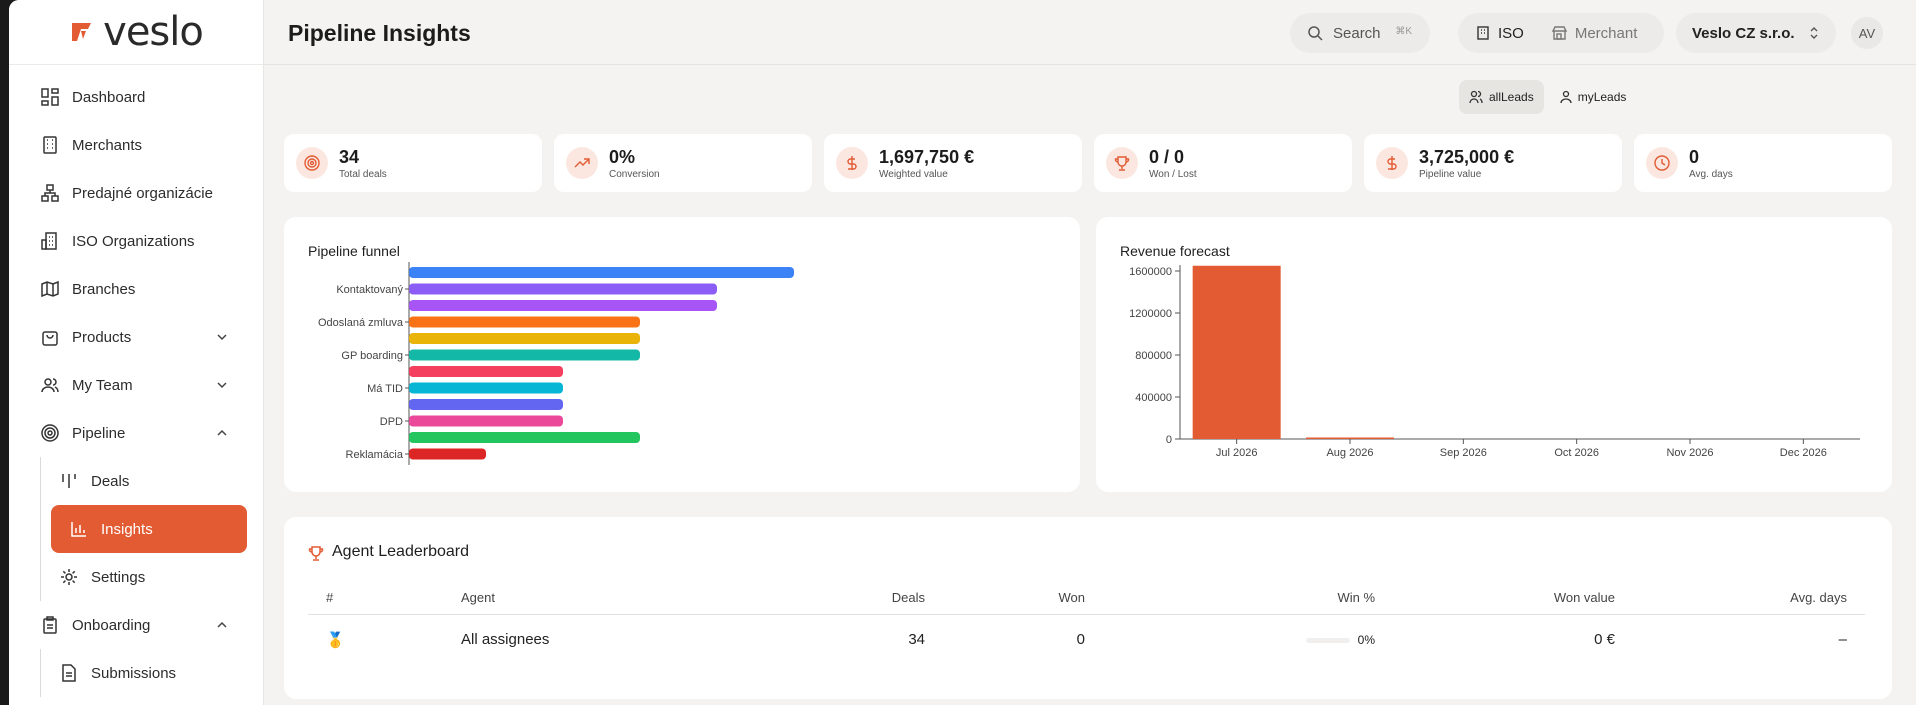 The height and width of the screenshot is (705, 1916). I want to click on my-leads-button: myLeads, so click(1593, 97).